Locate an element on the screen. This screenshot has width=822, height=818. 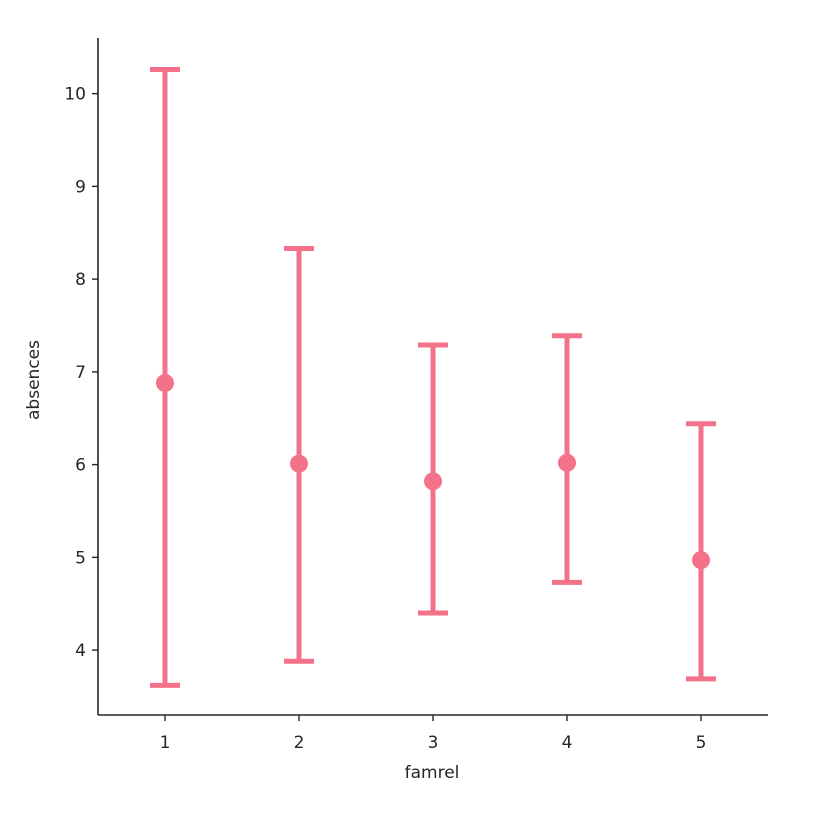
x-axis-label: famrel is located at coordinates (432, 773).